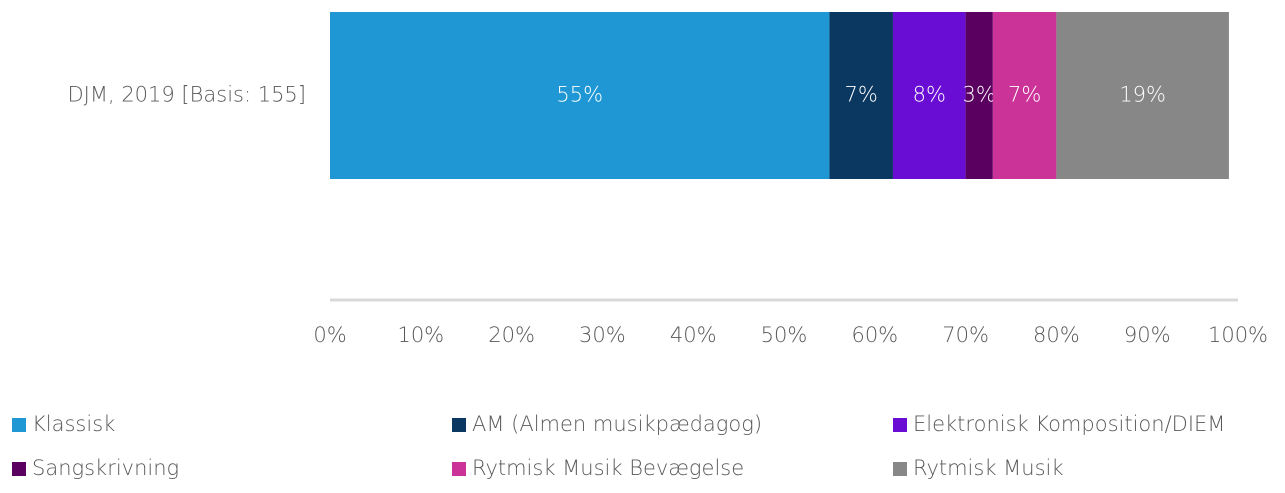 Image resolution: width=1285 pixels, height=493 pixels. Describe the element at coordinates (420, 335) in the screenshot. I see `x-tick-label: 10%` at that location.